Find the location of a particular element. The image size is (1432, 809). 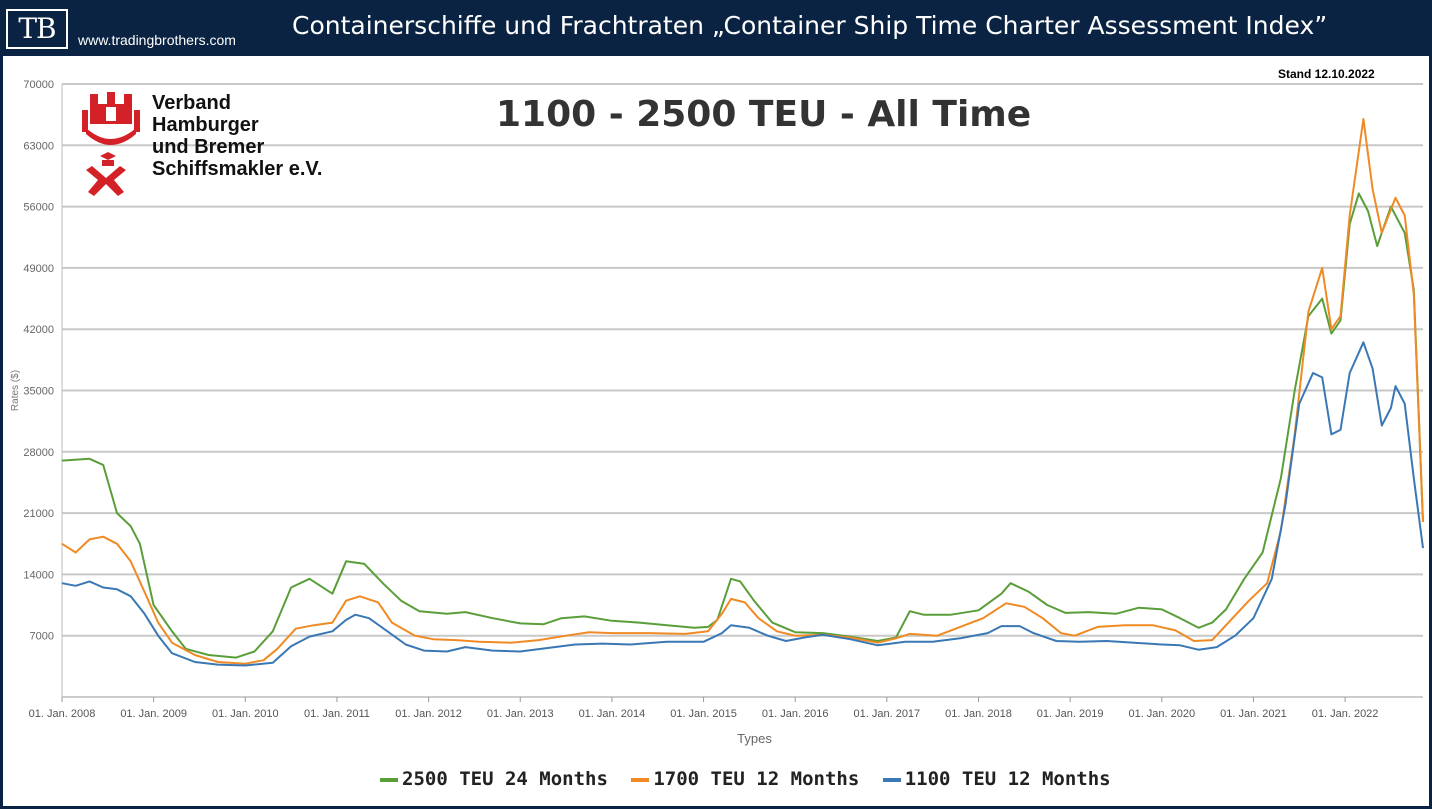

x-tick-label: 01. Jan. 2013 is located at coordinates (520, 714).